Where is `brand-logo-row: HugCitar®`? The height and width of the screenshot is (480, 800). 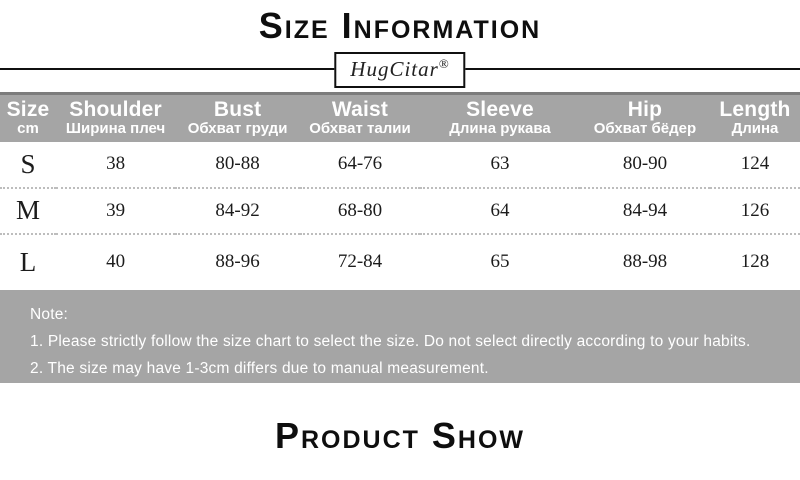
brand-logo-row: HugCitar® is located at coordinates (400, 69).